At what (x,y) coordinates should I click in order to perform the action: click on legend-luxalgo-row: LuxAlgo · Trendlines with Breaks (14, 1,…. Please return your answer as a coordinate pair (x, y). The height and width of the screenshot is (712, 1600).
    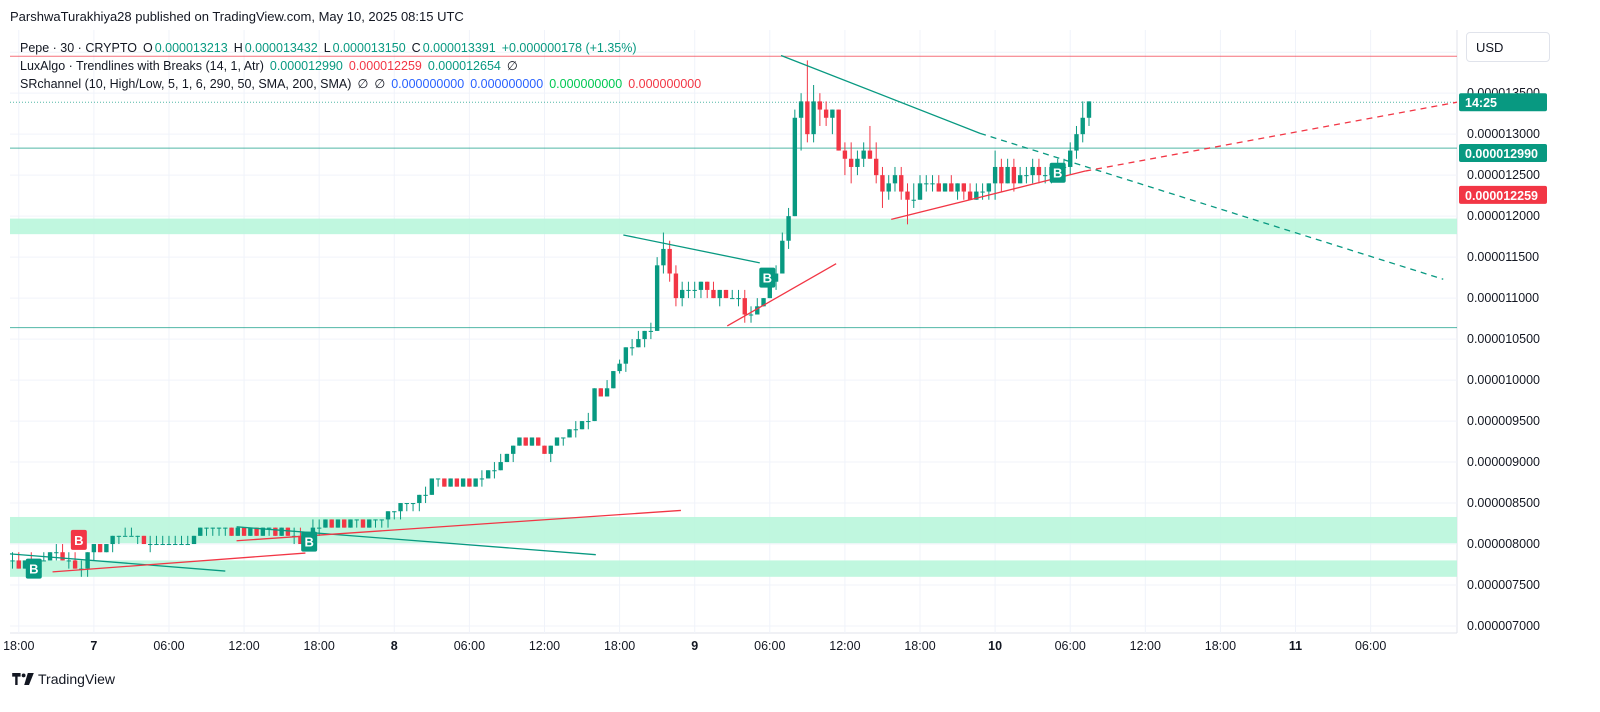
    Looking at the image, I should click on (360, 66).